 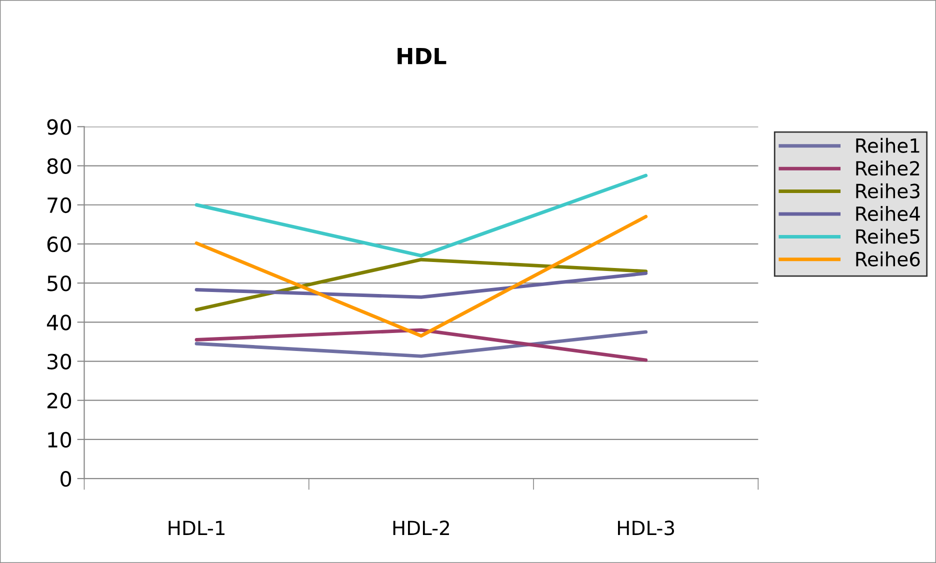 I want to click on y-tick-label: 20, so click(x=59, y=400).